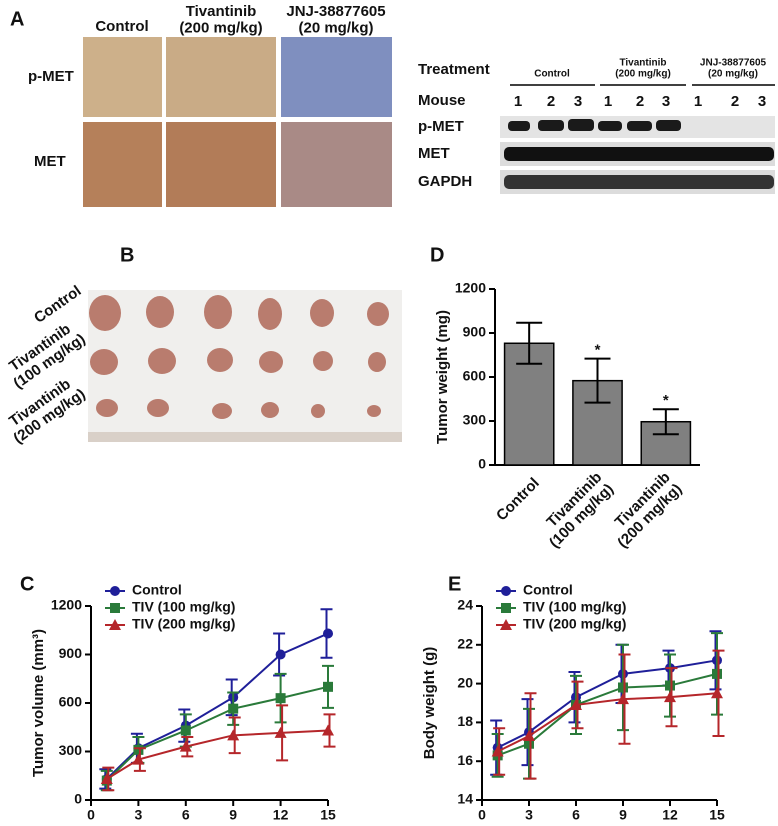 The height and width of the screenshot is (826, 778). What do you see at coordinates (465, 721) in the screenshot?
I see `y-tick-label: 18` at bounding box center [465, 721].